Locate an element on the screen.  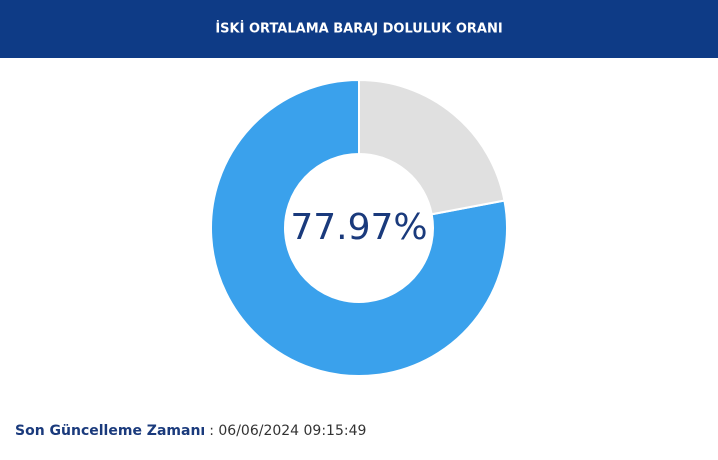
chart-title: İSKİ ORTALAMA BARAJ DOLULUK ORANI is located at coordinates (358, 29).